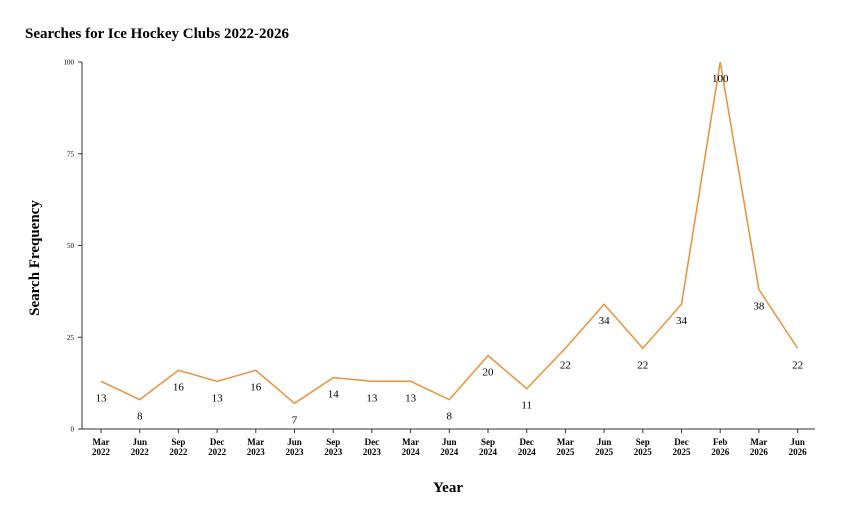  What do you see at coordinates (759, 447) in the screenshot?
I see `x-tick-label: Mar 2026` at bounding box center [759, 447].